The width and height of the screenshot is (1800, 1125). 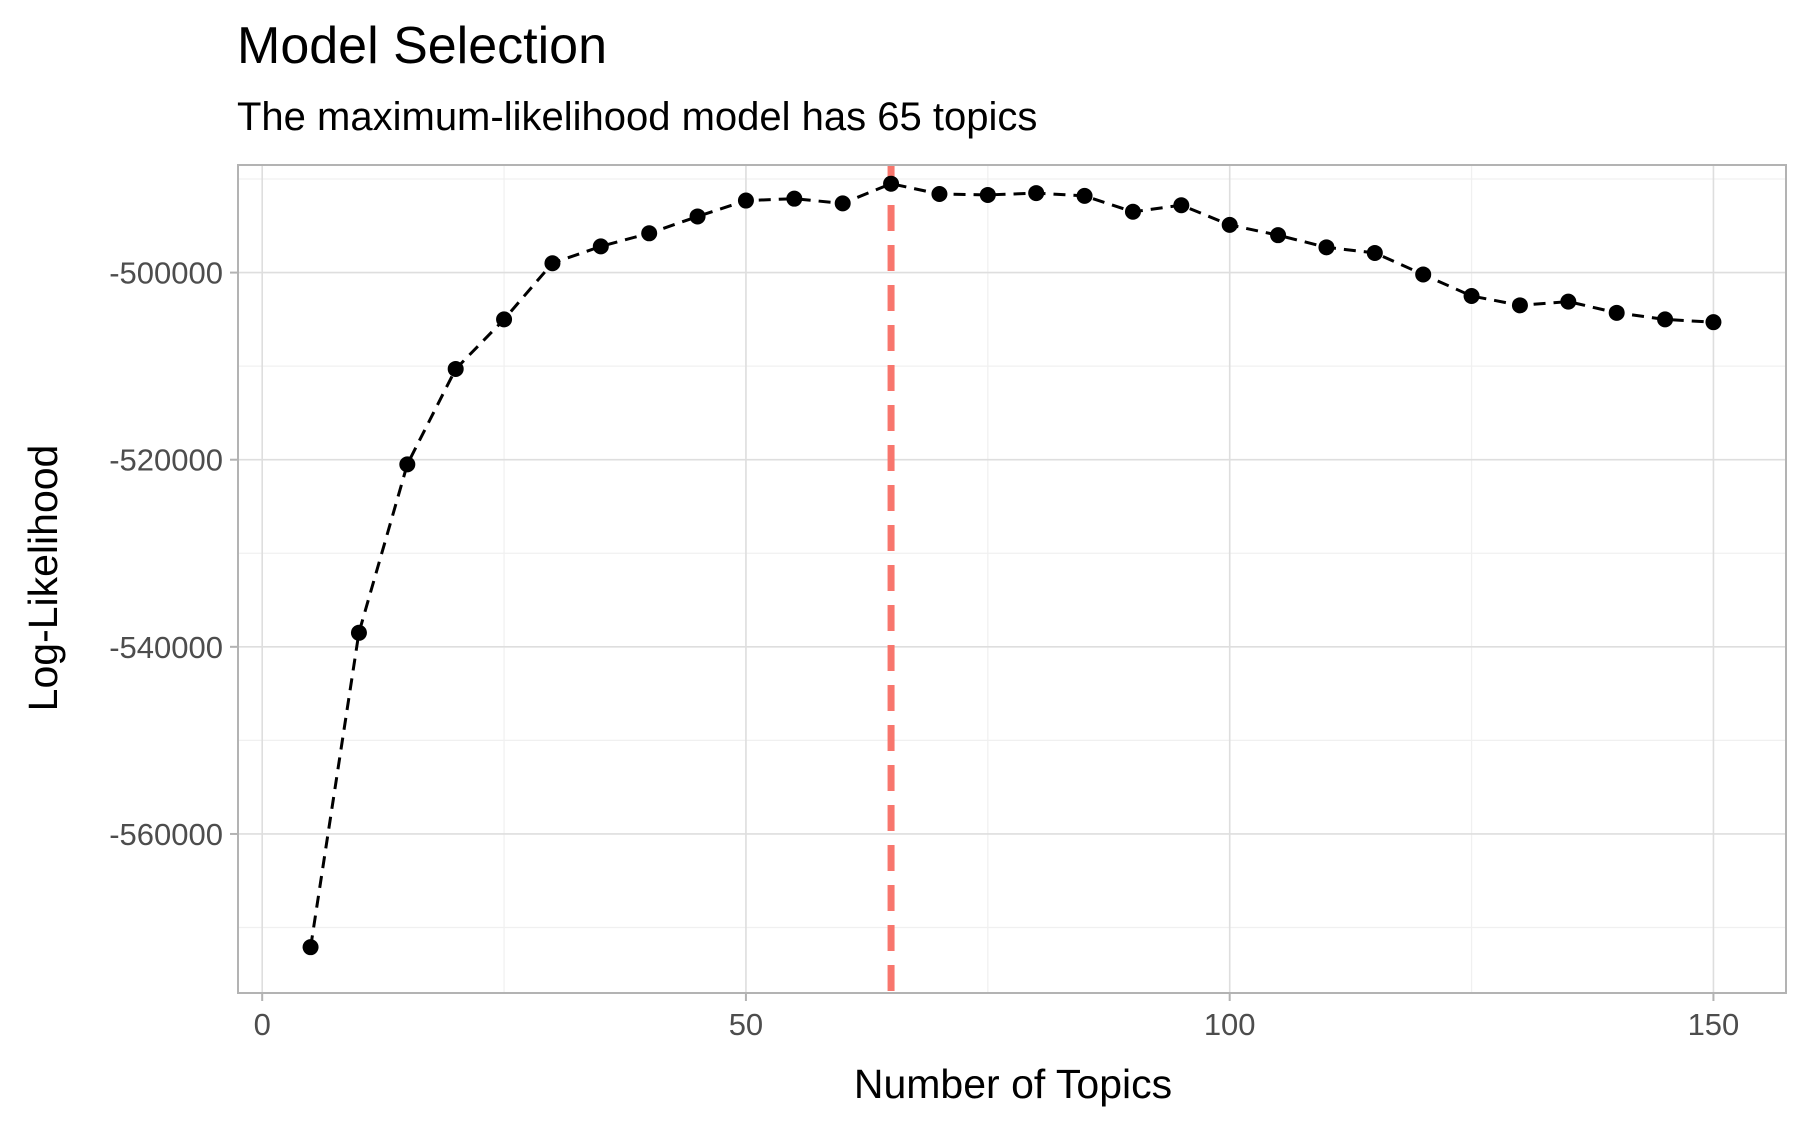 I want to click on x-tick-label: 100, so click(x=1230, y=1024).